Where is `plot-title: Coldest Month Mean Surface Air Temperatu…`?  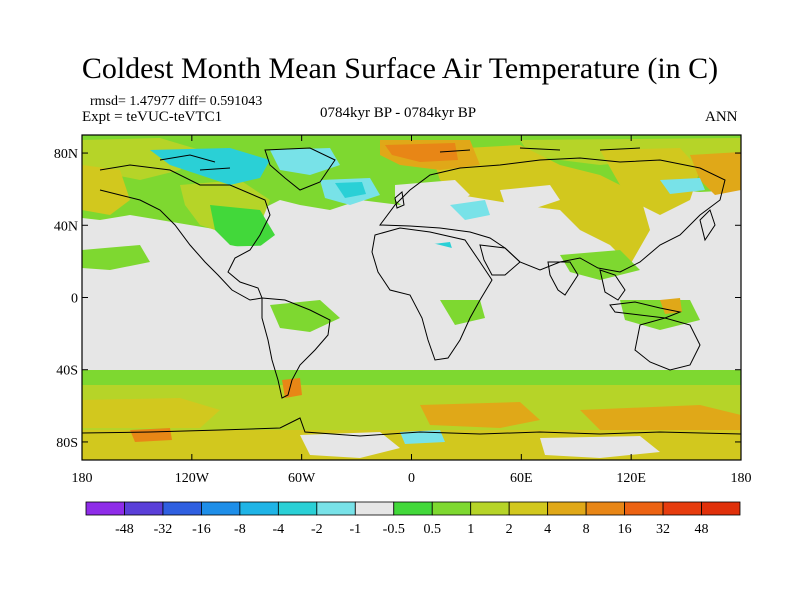 plot-title: Coldest Month Mean Surface Air Temperatu… is located at coordinates (400, 68).